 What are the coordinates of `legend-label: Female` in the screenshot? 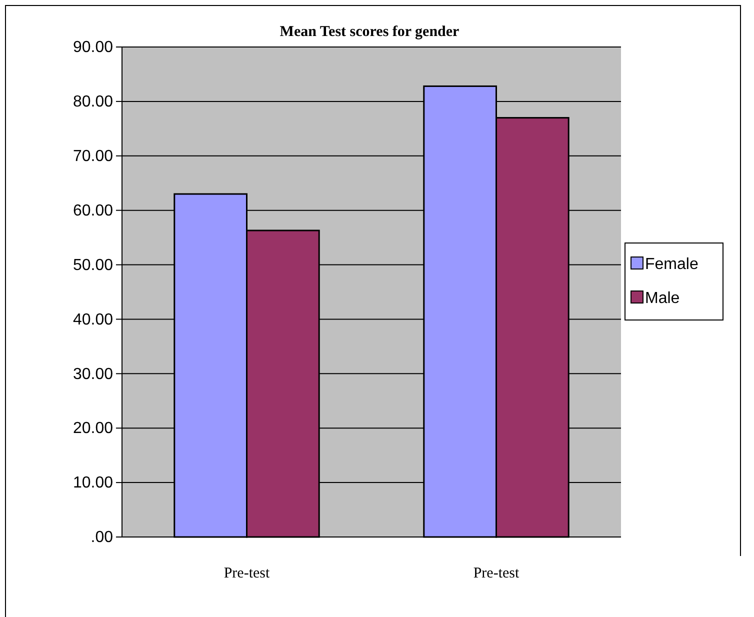 It's located at (671, 264).